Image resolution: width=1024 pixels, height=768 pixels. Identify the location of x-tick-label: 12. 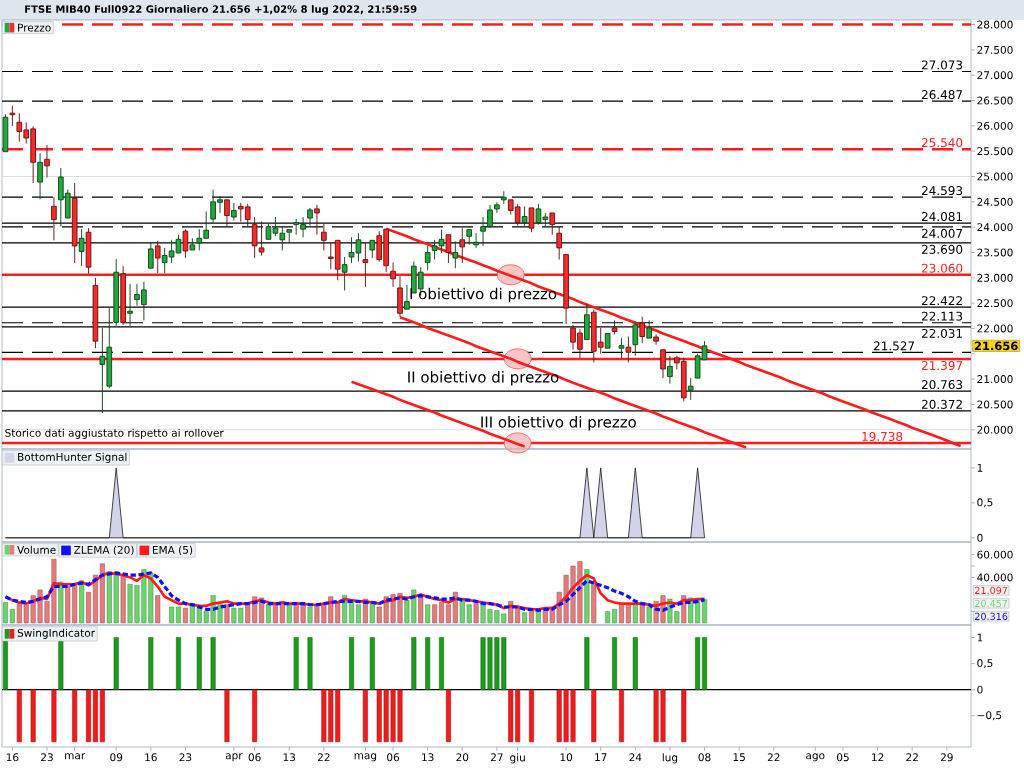
(878, 757).